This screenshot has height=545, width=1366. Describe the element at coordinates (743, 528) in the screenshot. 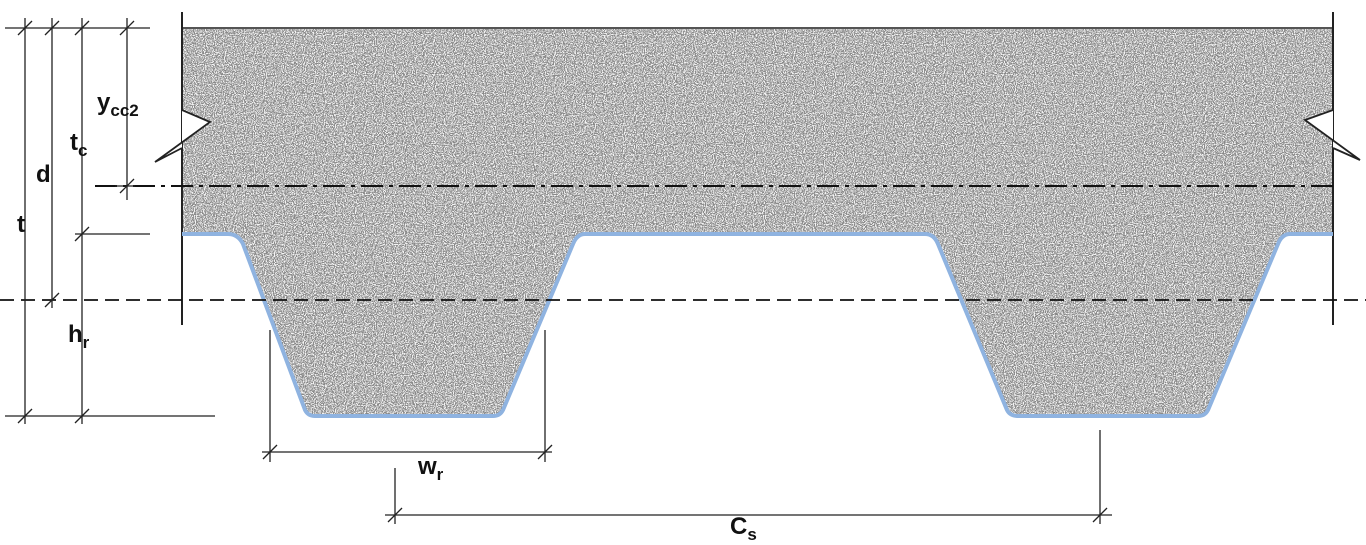

I see `label-cs: Cs` at that location.